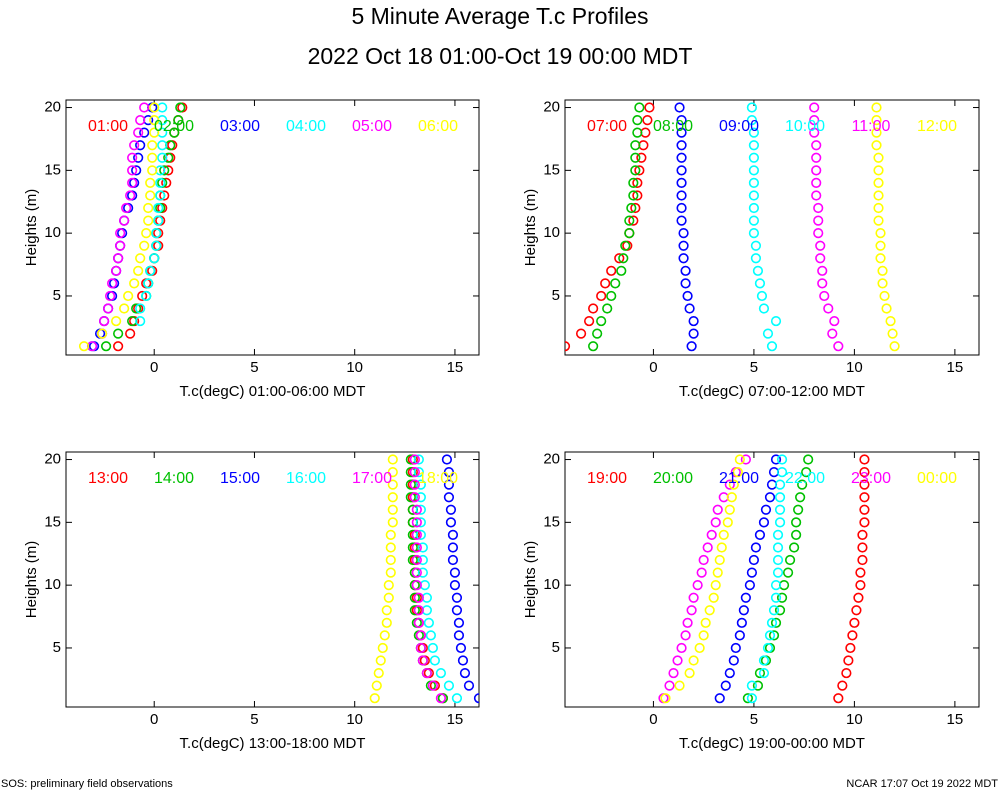  Describe the element at coordinates (772, 743) in the screenshot. I see `x-axis-label: T.c(degC) 19:00-00:00 MDT` at that location.